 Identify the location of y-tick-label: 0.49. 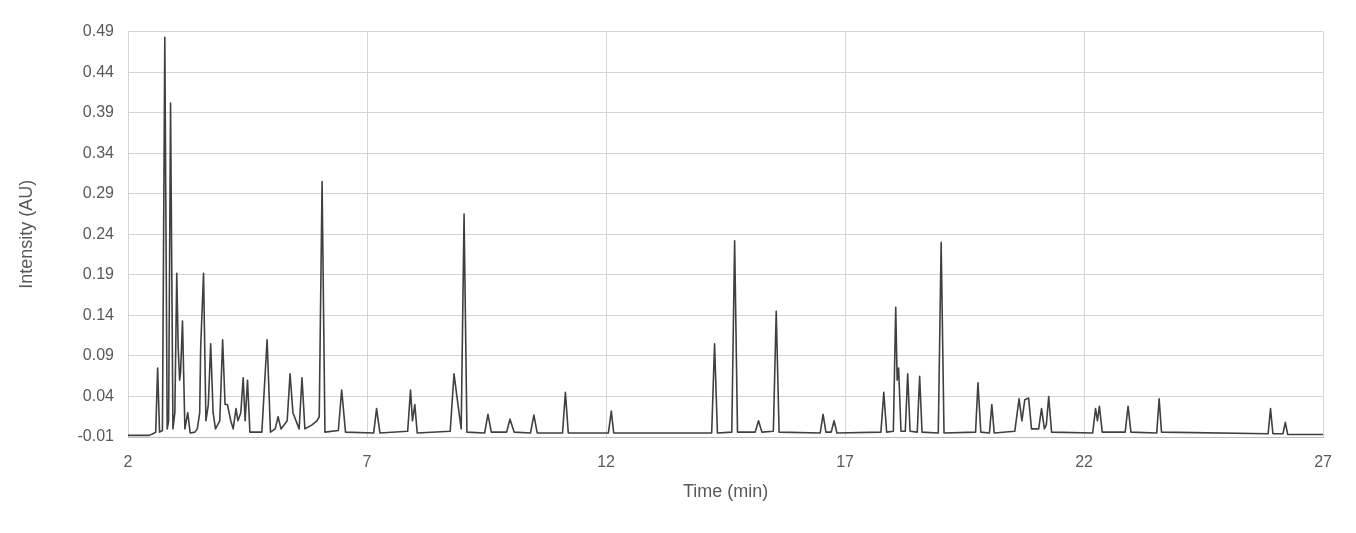
(98, 31).